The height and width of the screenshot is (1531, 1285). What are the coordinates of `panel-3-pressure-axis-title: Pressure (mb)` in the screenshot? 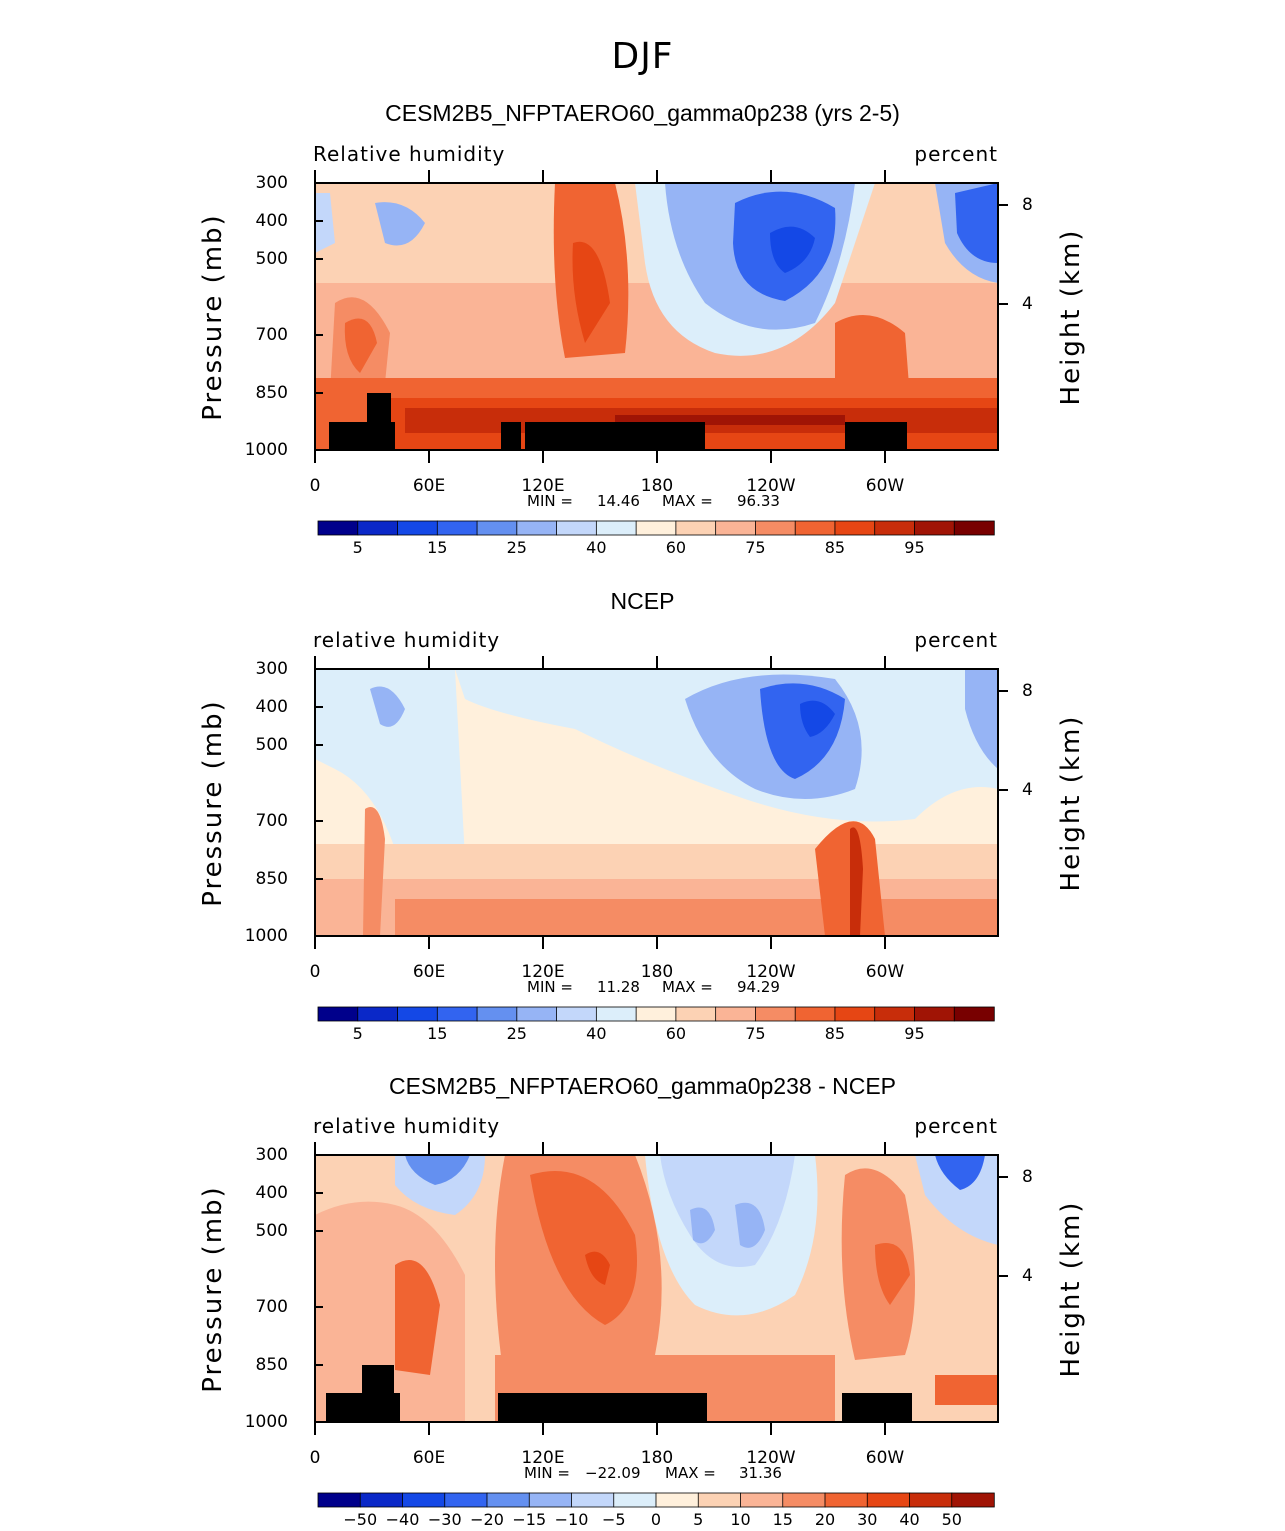 It's located at (213, 1289).